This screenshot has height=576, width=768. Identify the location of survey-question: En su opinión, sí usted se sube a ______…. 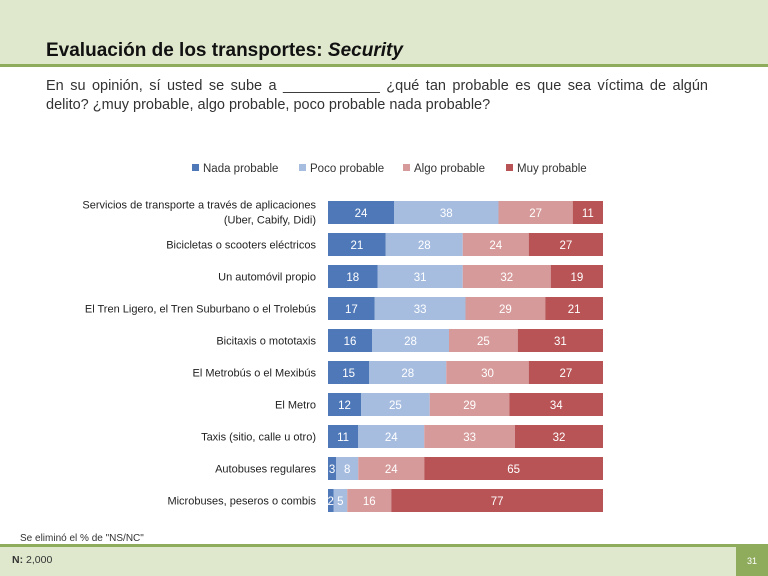
(377, 95).